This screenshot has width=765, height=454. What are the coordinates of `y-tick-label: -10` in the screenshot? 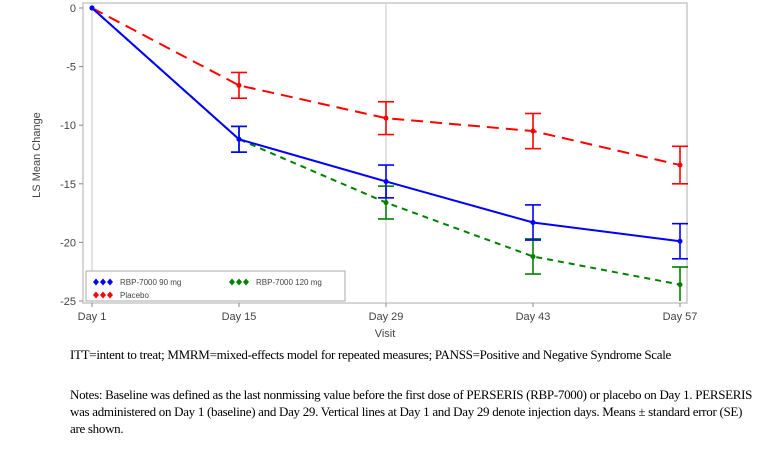 It's located at (68, 126).